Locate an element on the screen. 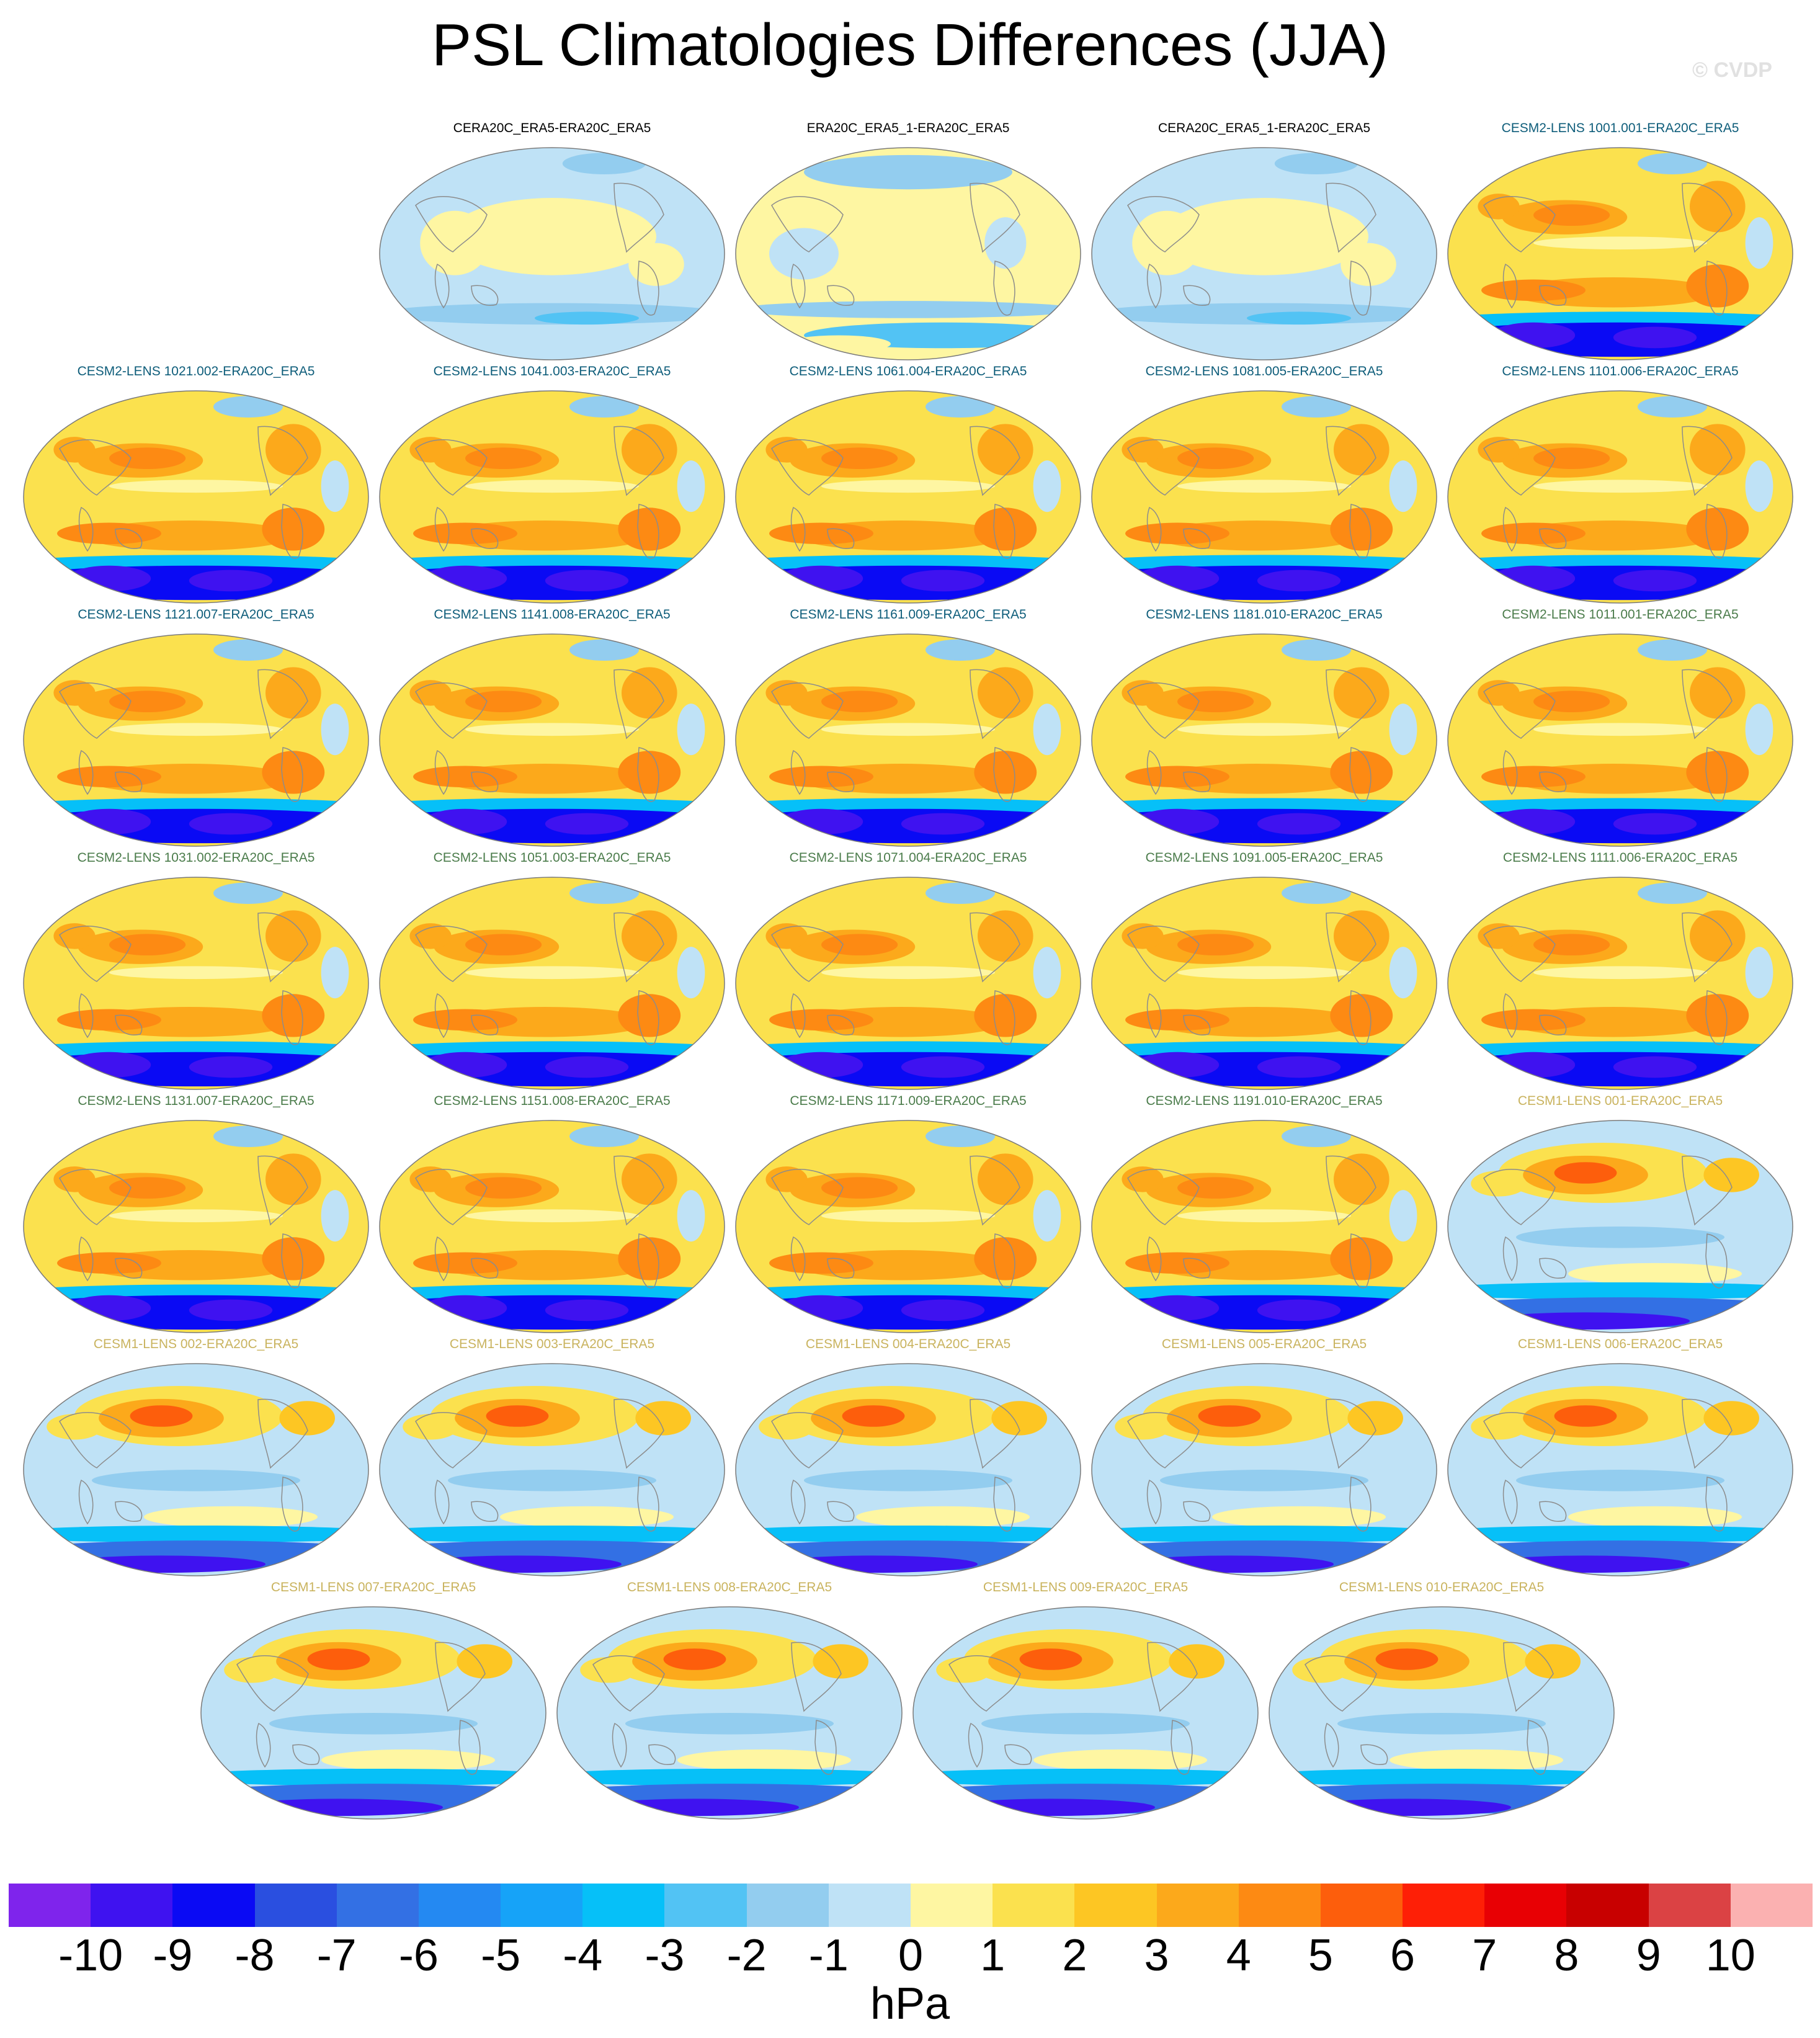 Image resolution: width=1820 pixels, height=2038 pixels. panel-label: CESM2-LENS 1091.005-ERA20C_ERA5 is located at coordinates (1264, 858).